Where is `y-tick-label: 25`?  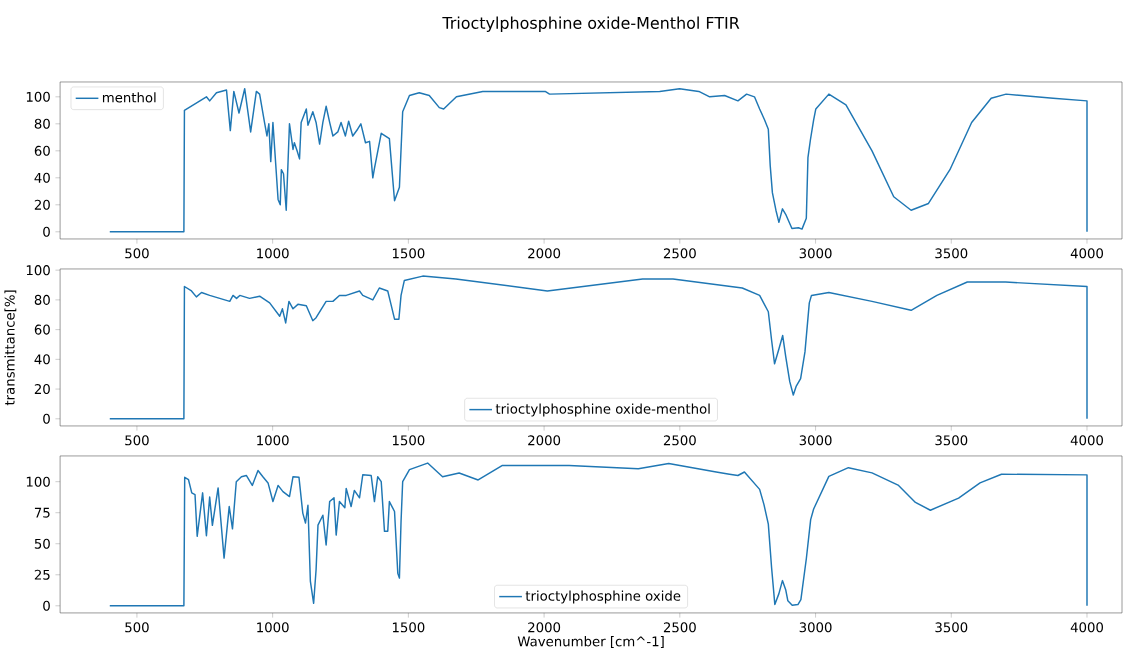
y-tick-label: 25 is located at coordinates (42, 574).